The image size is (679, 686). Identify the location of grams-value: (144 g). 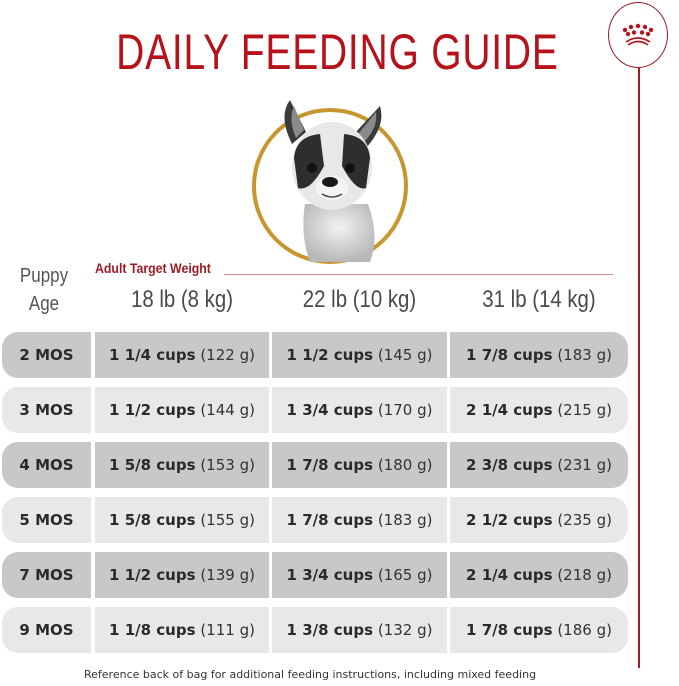
(227, 410).